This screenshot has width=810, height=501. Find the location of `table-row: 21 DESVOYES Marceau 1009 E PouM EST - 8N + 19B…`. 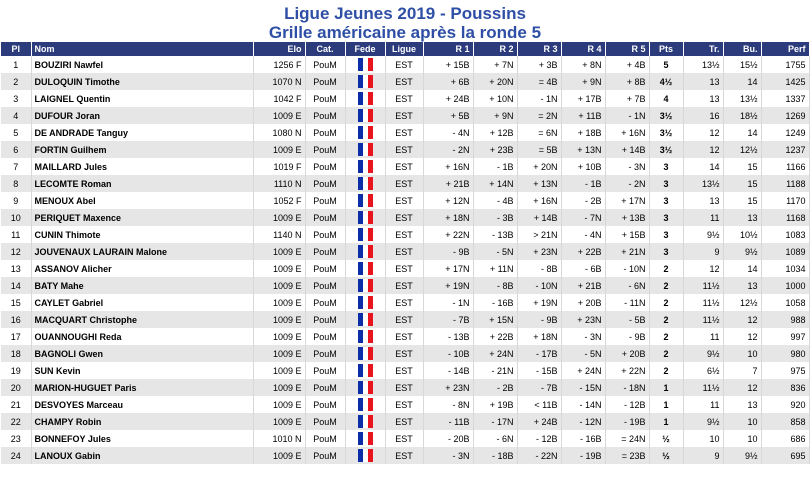

table-row: 21 DESVOYES Marceau 1009 E PouM EST - 8N + 19B… is located at coordinates (405, 404).